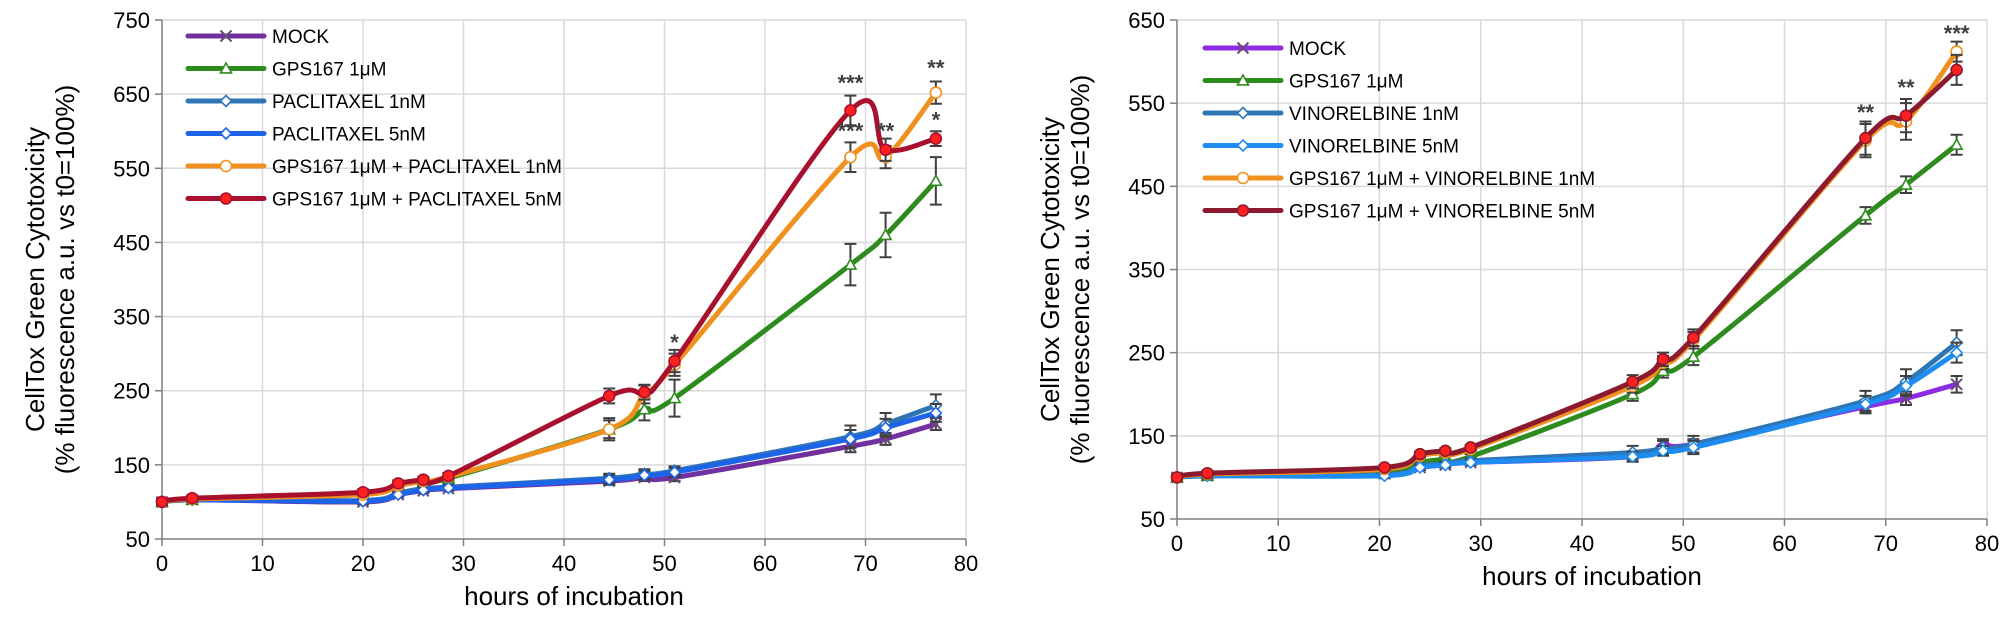  What do you see at coordinates (1592, 576) in the screenshot?
I see `x-axis-title: hours of incubation` at bounding box center [1592, 576].